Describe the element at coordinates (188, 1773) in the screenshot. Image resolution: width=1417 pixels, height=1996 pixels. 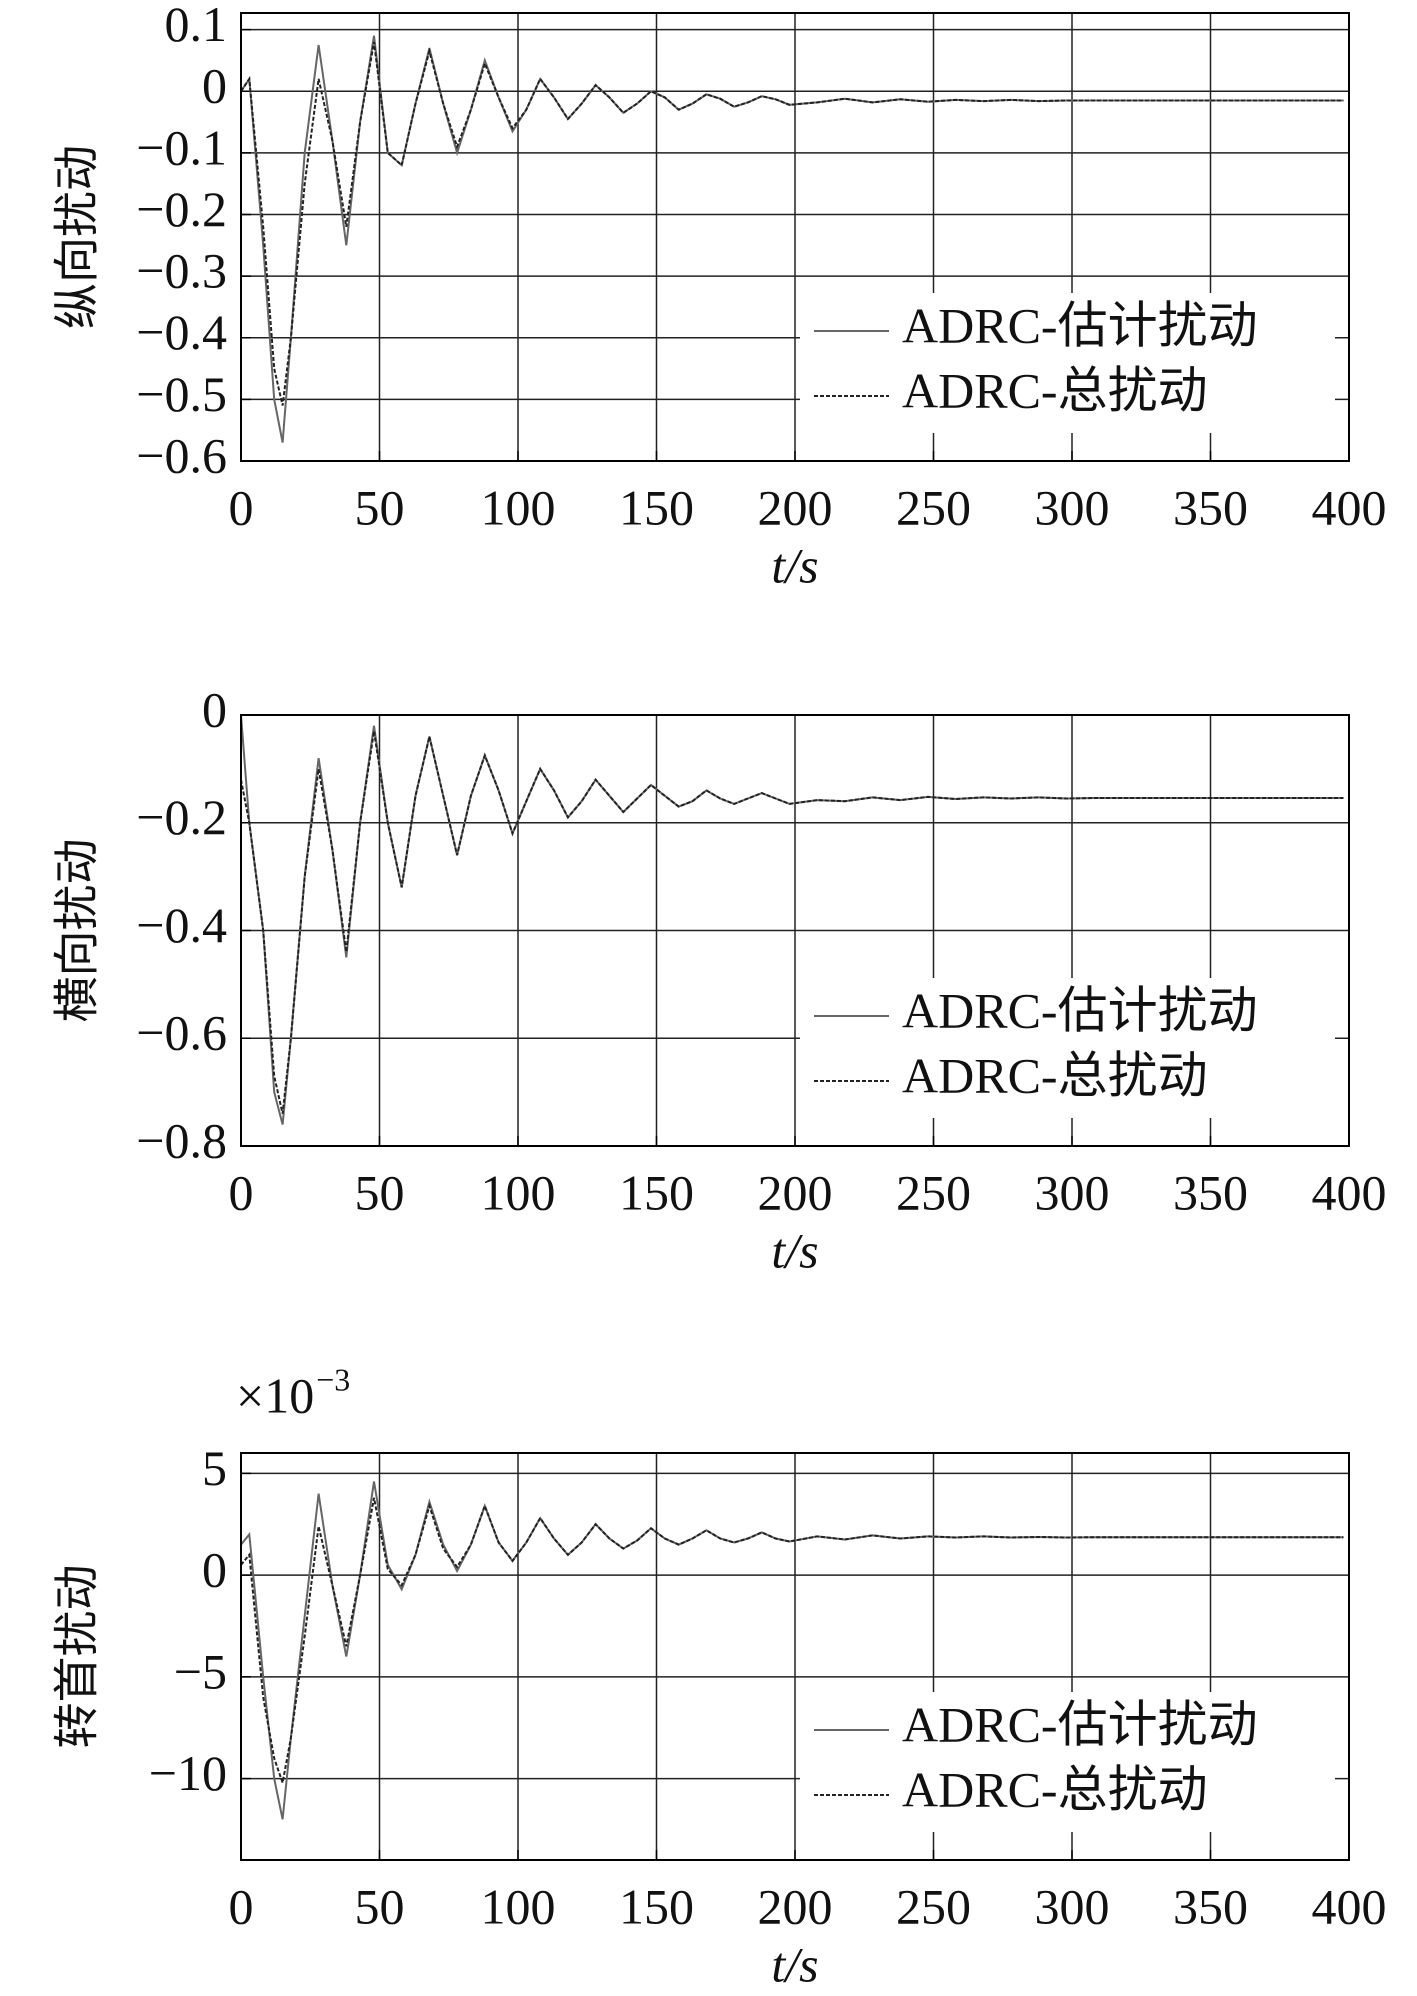
I see `y-tick-label: −10` at that location.